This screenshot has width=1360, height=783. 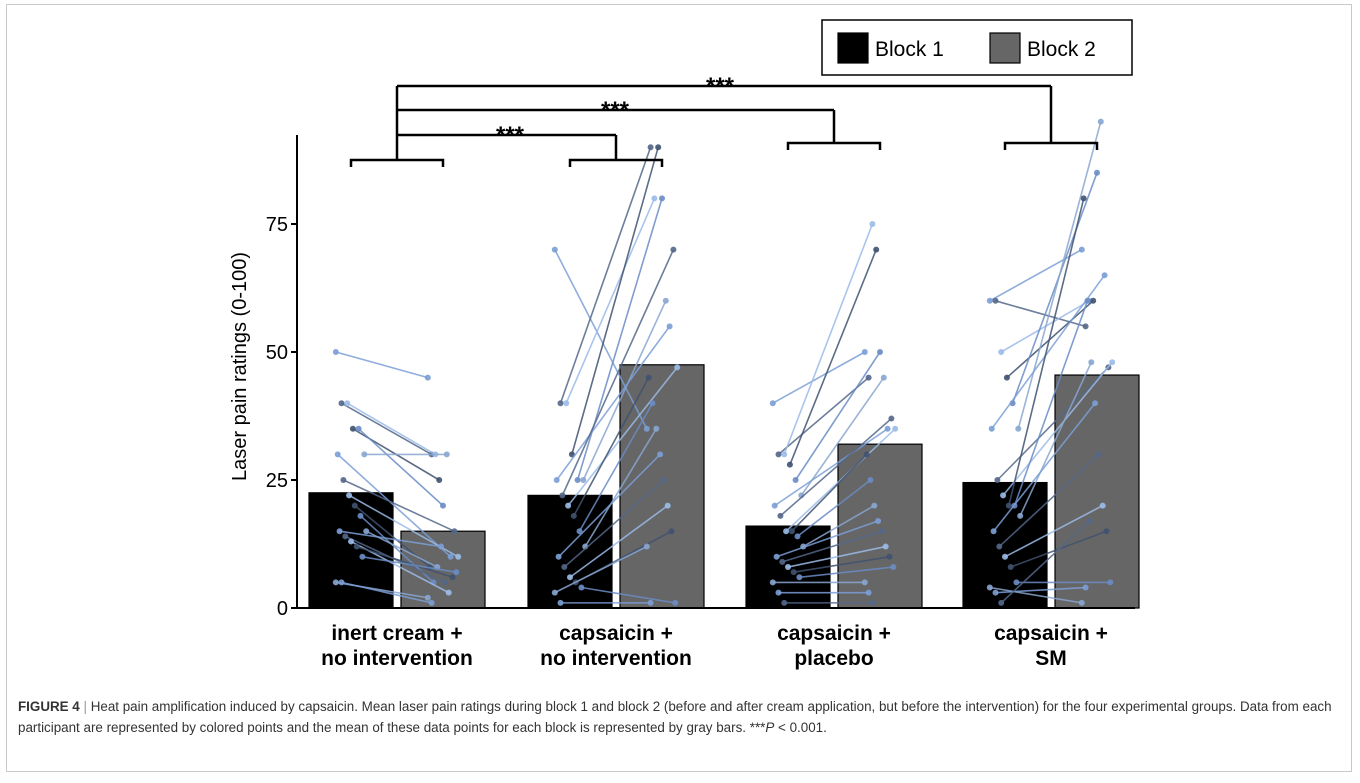 I want to click on x-tick-label: capsaicin +, so click(x=834, y=633).